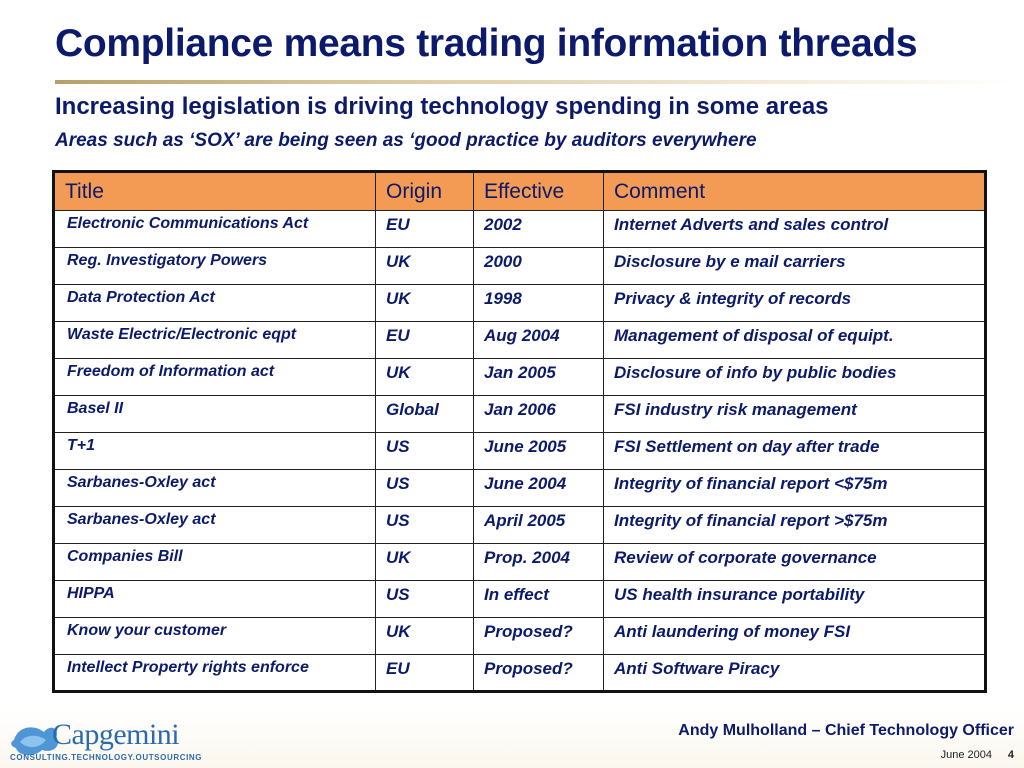  What do you see at coordinates (794, 414) in the screenshot?
I see `cell-comment: FSI industry risk management` at bounding box center [794, 414].